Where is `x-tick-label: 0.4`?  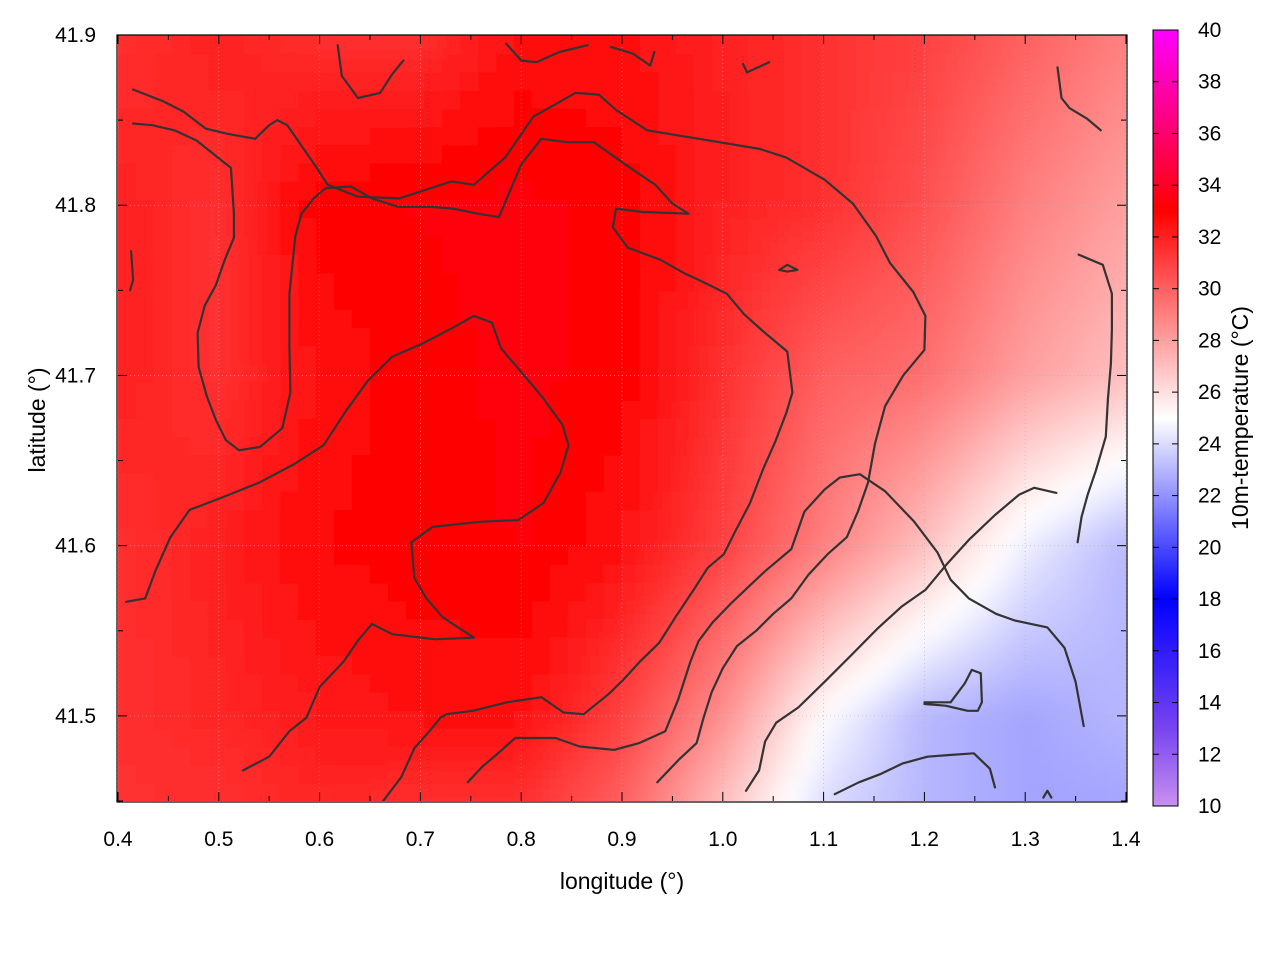
x-tick-label: 0.4 is located at coordinates (118, 839).